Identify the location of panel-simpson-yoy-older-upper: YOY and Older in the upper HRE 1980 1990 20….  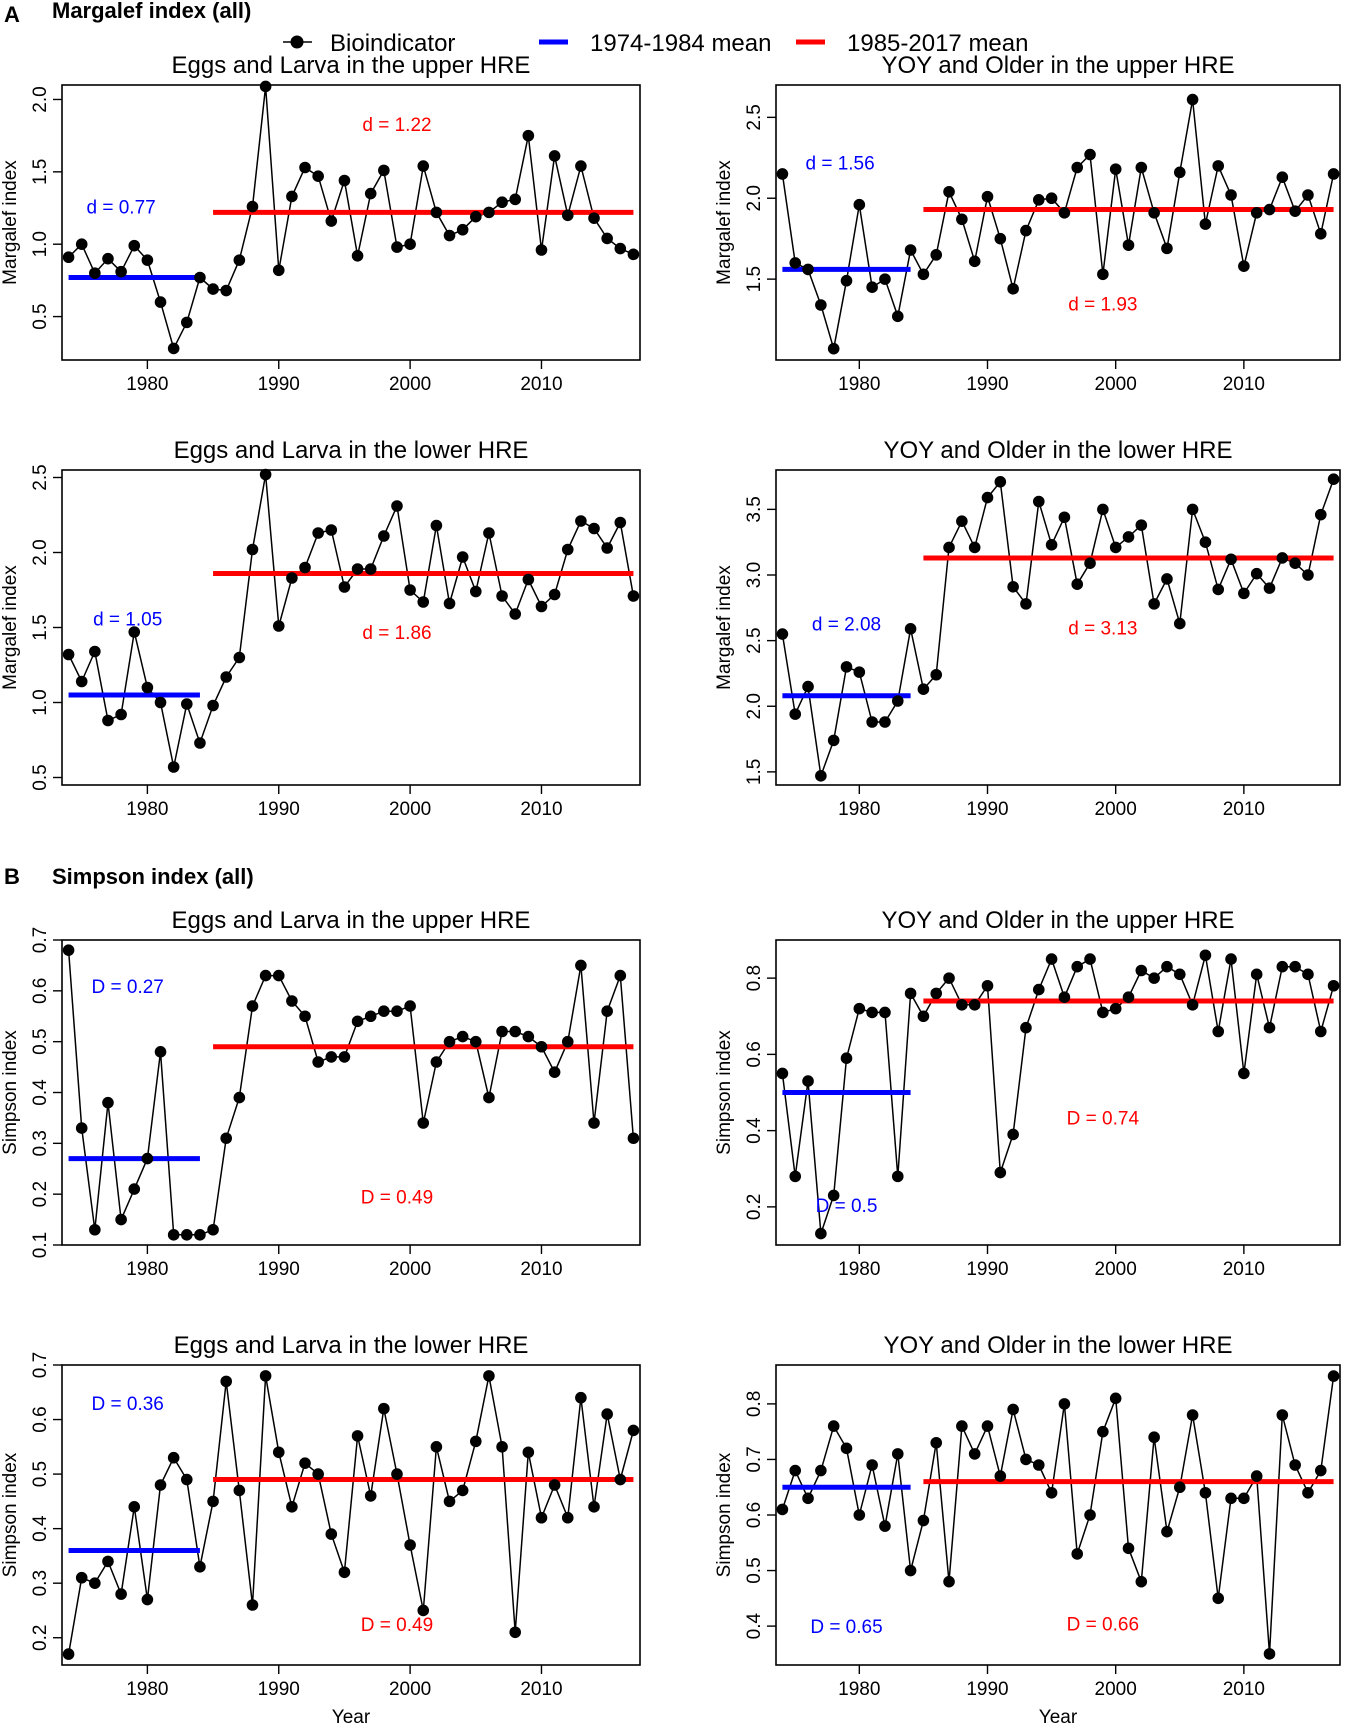
(1027, 1093).